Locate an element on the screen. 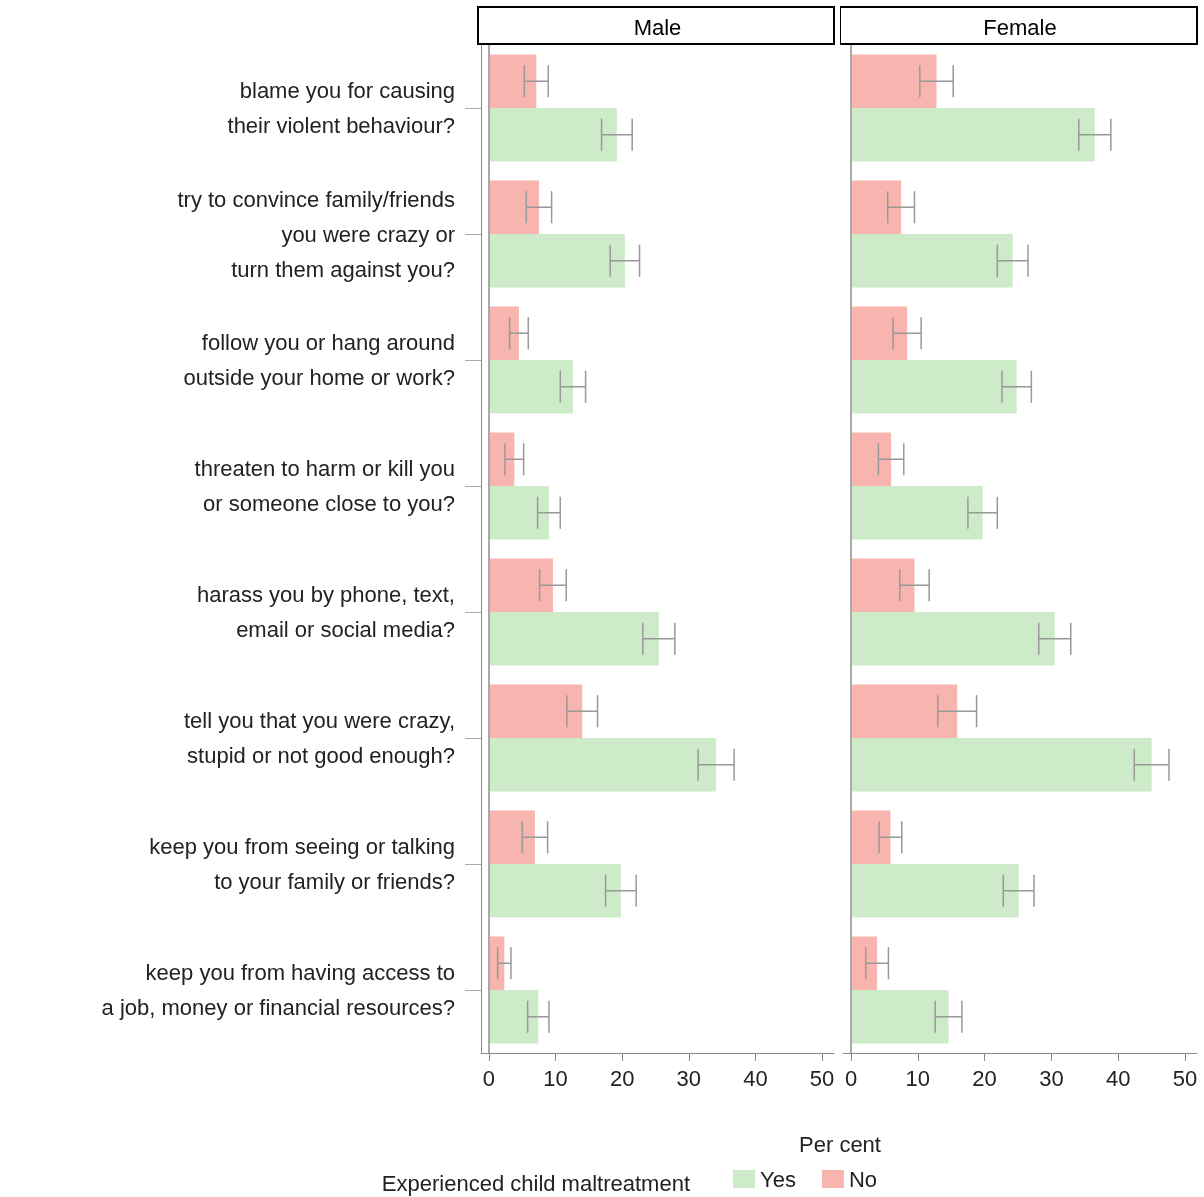  y-tick-label: harass you by phone, text, email or social media? is located at coordinates (325, 612).